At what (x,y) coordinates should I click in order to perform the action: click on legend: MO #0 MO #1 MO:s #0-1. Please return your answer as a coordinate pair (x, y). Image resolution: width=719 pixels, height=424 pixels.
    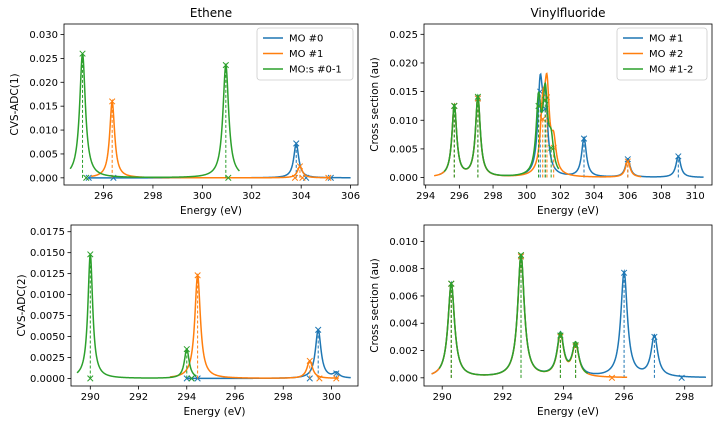
    Looking at the image, I should click on (305, 54).